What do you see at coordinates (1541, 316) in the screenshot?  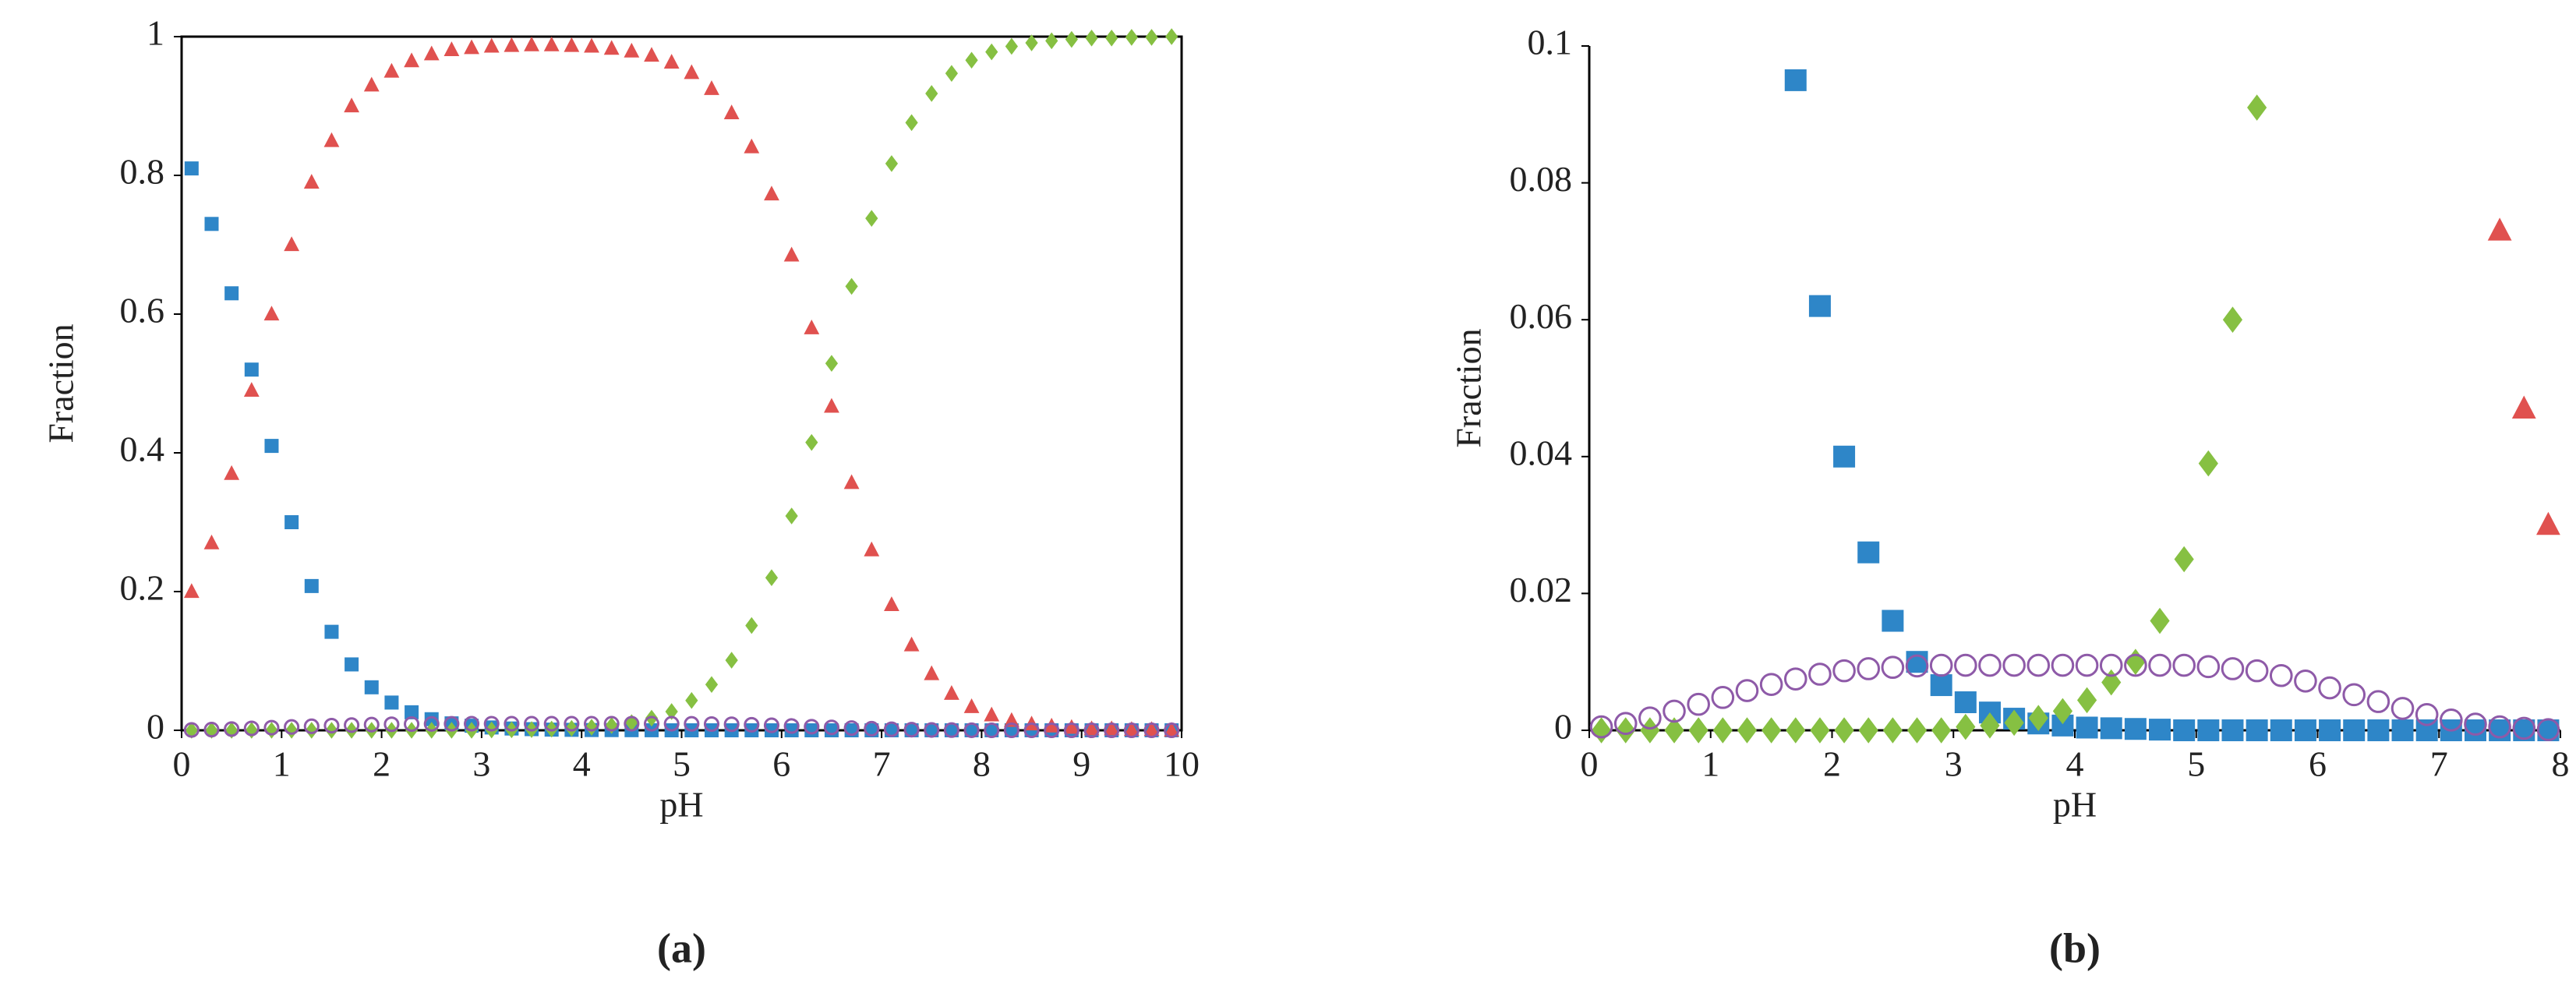 I see `y-tick-label: 0.06` at bounding box center [1541, 316].